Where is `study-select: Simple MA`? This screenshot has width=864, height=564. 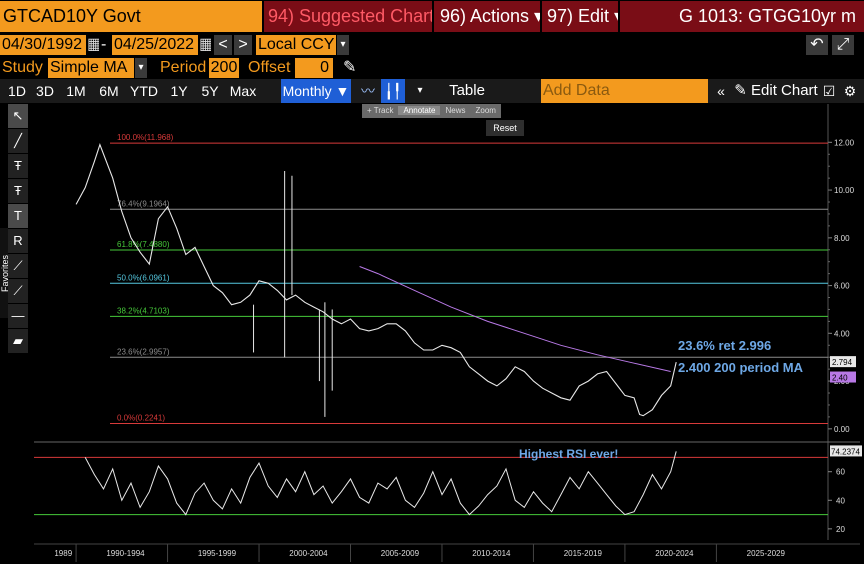 study-select: Simple MA is located at coordinates (91, 68).